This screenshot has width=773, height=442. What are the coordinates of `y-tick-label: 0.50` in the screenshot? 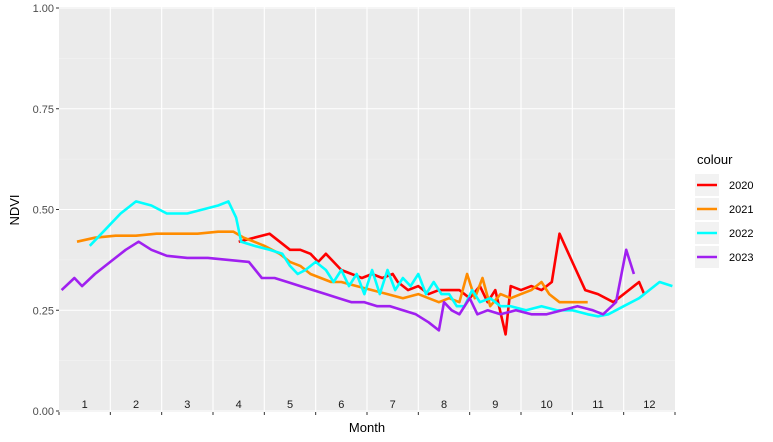 It's located at (43, 211).